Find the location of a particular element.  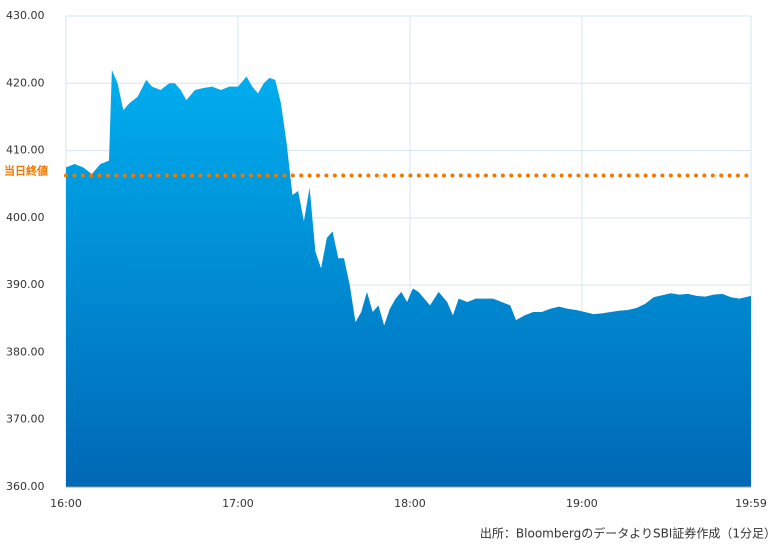

source-note: 出所：BloombergのデータよりSBI証券作成（1分足） is located at coordinates (628, 533).